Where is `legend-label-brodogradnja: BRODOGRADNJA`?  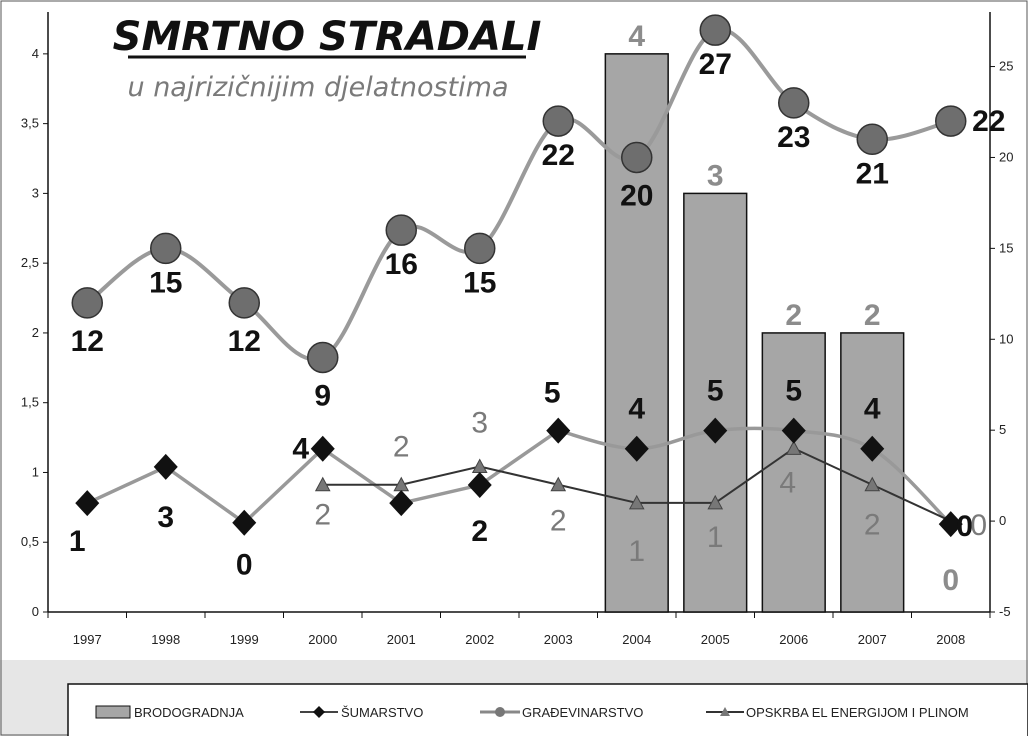
legend-label-brodogradnja: BRODOGRADNJA is located at coordinates (189, 712).